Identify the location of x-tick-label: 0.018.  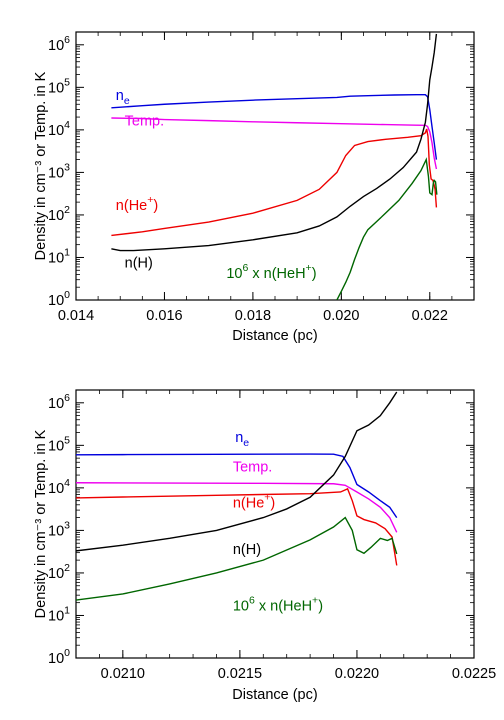
(253, 316).